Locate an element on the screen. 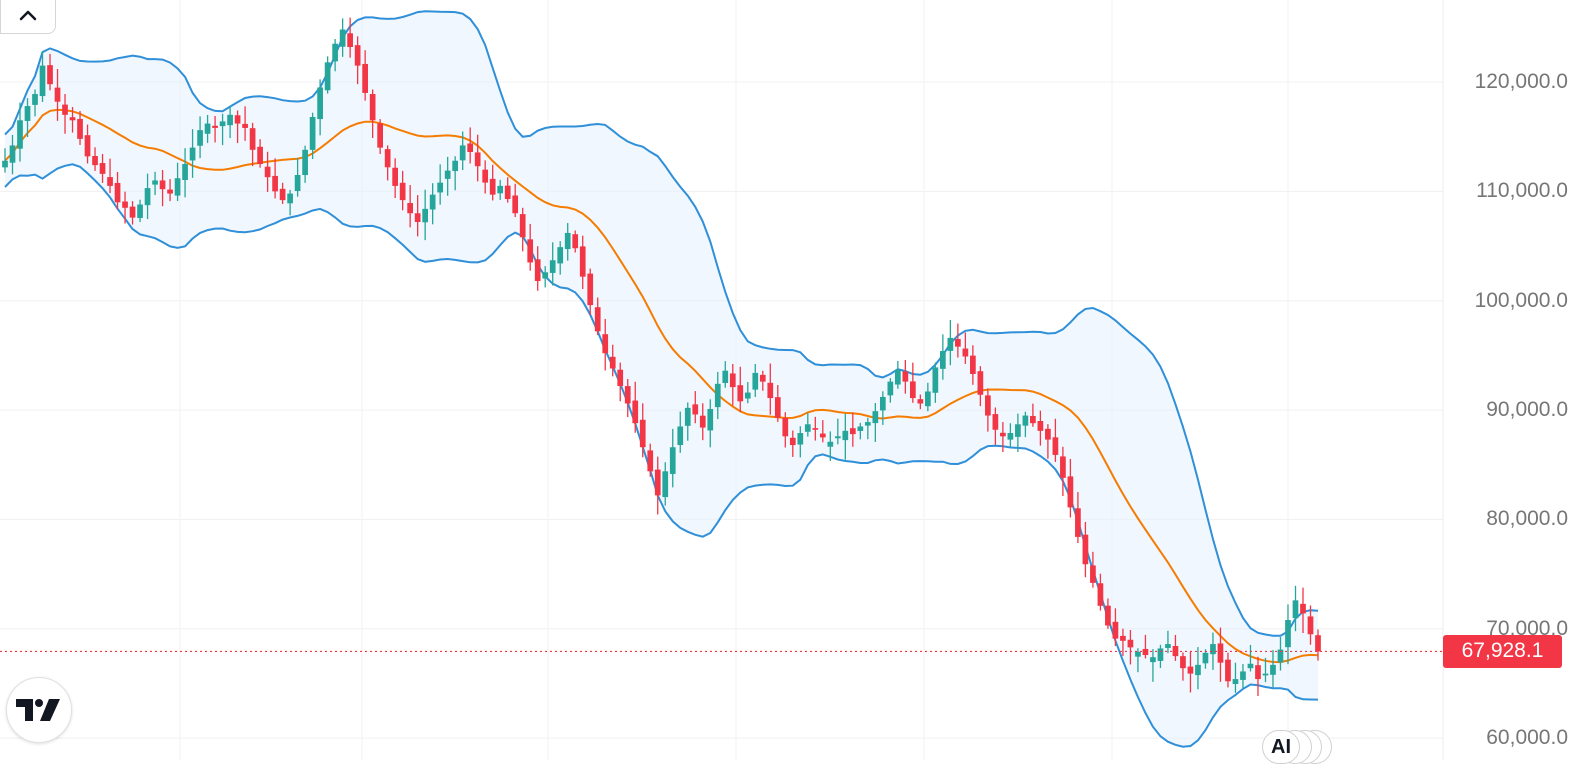 This screenshot has height=764, width=1594. price-axis-tick-label: 80,000.0 is located at coordinates (1527, 519).